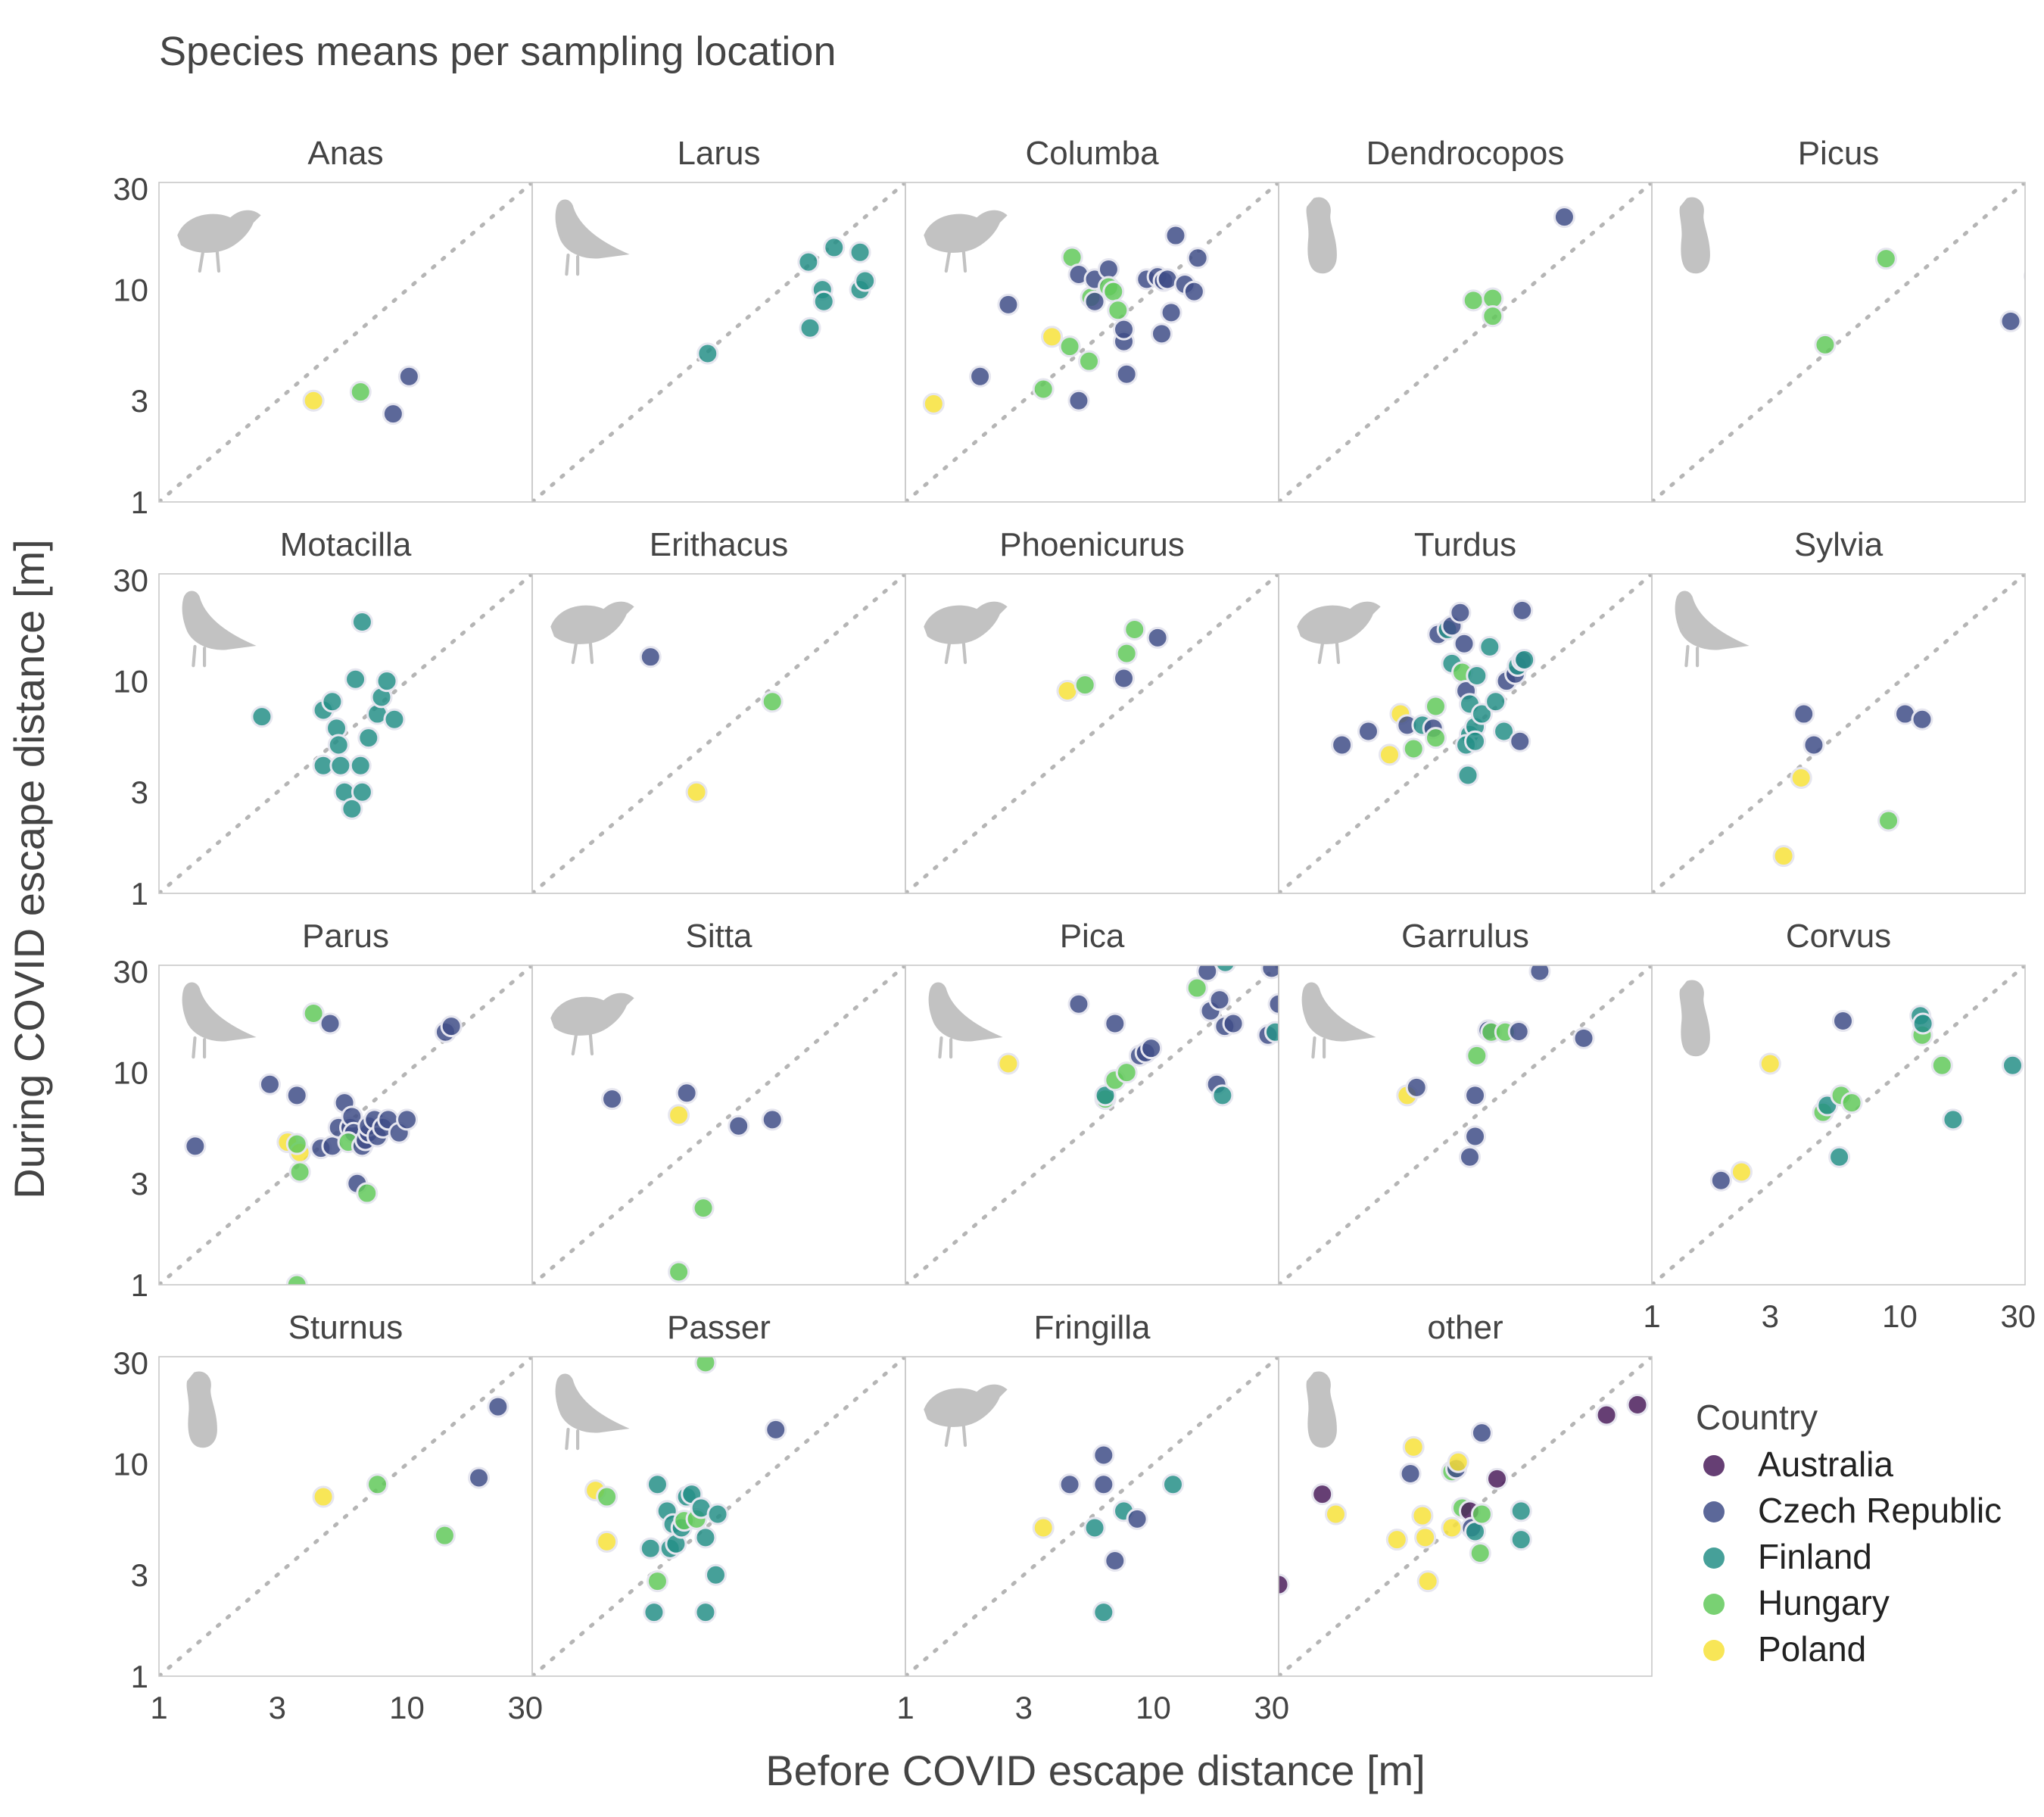 The height and width of the screenshot is (1817, 2044). Describe the element at coordinates (139, 1285) in the screenshot. I see `y-tick-label: 1` at that location.